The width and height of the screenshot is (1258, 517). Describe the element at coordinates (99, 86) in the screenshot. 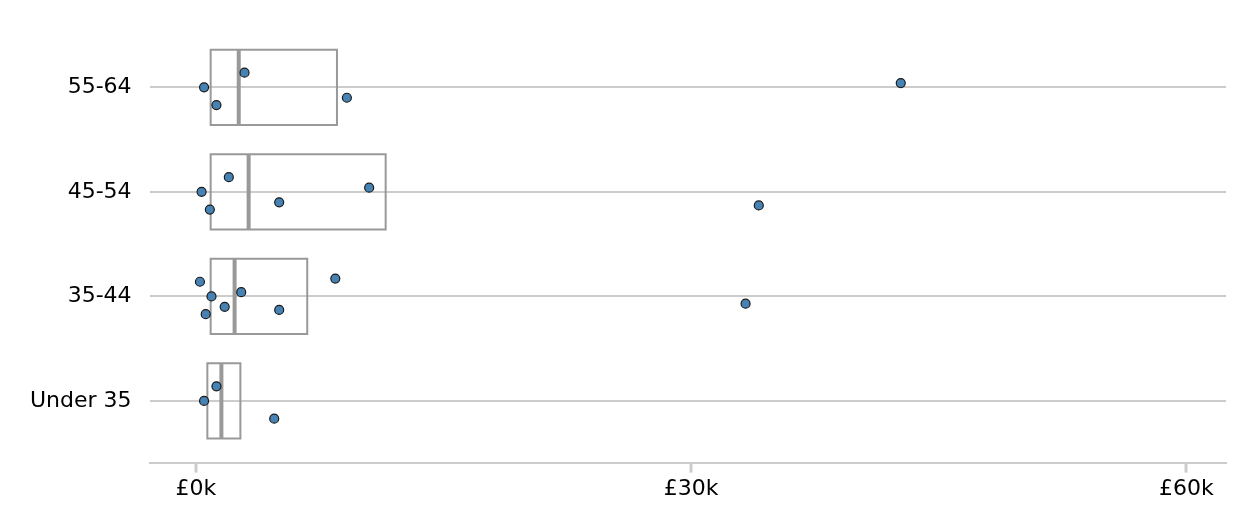

I see `y-tick-label: 55-64` at that location.